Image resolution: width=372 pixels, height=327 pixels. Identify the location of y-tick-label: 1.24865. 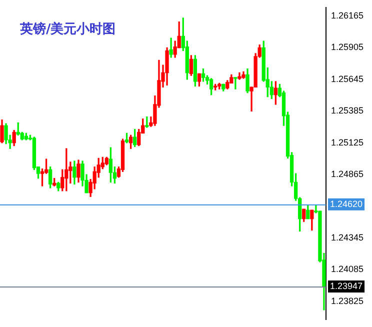
(347, 174).